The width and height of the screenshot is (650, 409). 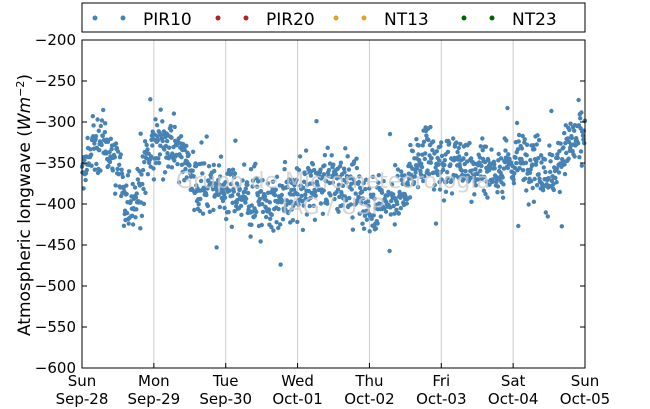 I want to click on y-axis-label: Atmospheric longwave (Wm−2), so click(x=25, y=205).